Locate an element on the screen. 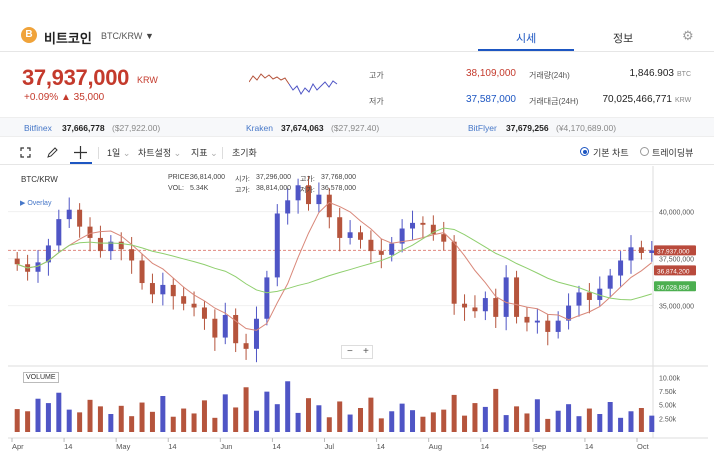 The height and width of the screenshot is (463, 714). indicators-select: 지표 ⌄ is located at coordinates (204, 152).